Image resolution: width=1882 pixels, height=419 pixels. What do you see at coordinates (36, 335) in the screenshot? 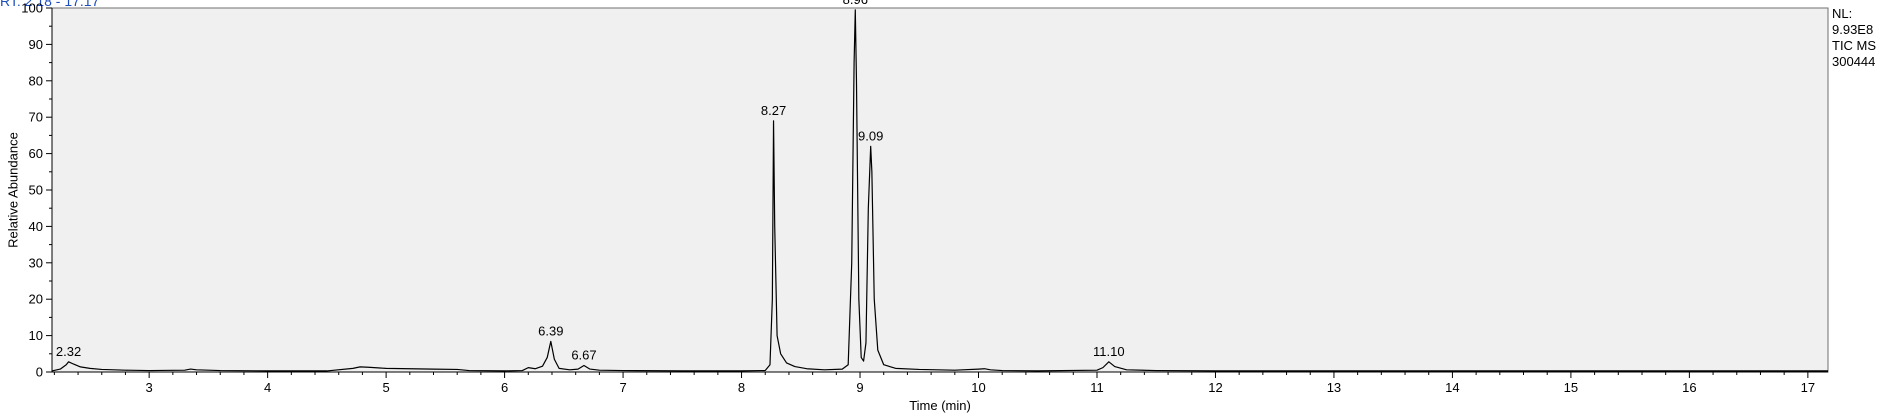
I see `y-tick-label: 10` at bounding box center [36, 335].